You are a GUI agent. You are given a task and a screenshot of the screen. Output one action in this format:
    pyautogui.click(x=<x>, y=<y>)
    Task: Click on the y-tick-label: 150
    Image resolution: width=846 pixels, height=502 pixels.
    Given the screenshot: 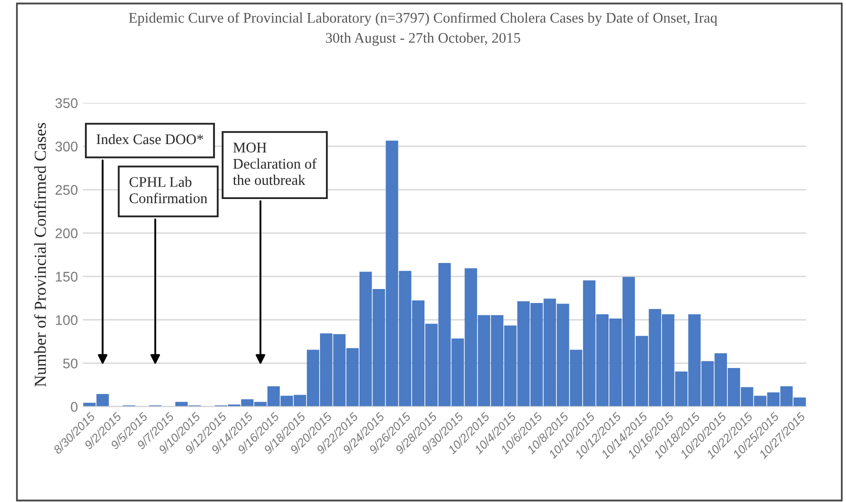 What is the action you would take?
    pyautogui.click(x=67, y=277)
    